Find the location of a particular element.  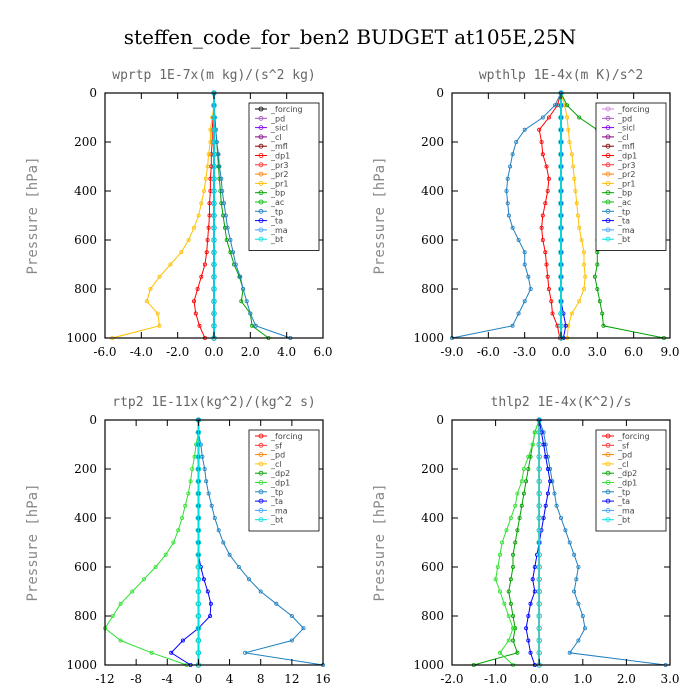

series-line-dp2 is located at coordinates (506, 542).